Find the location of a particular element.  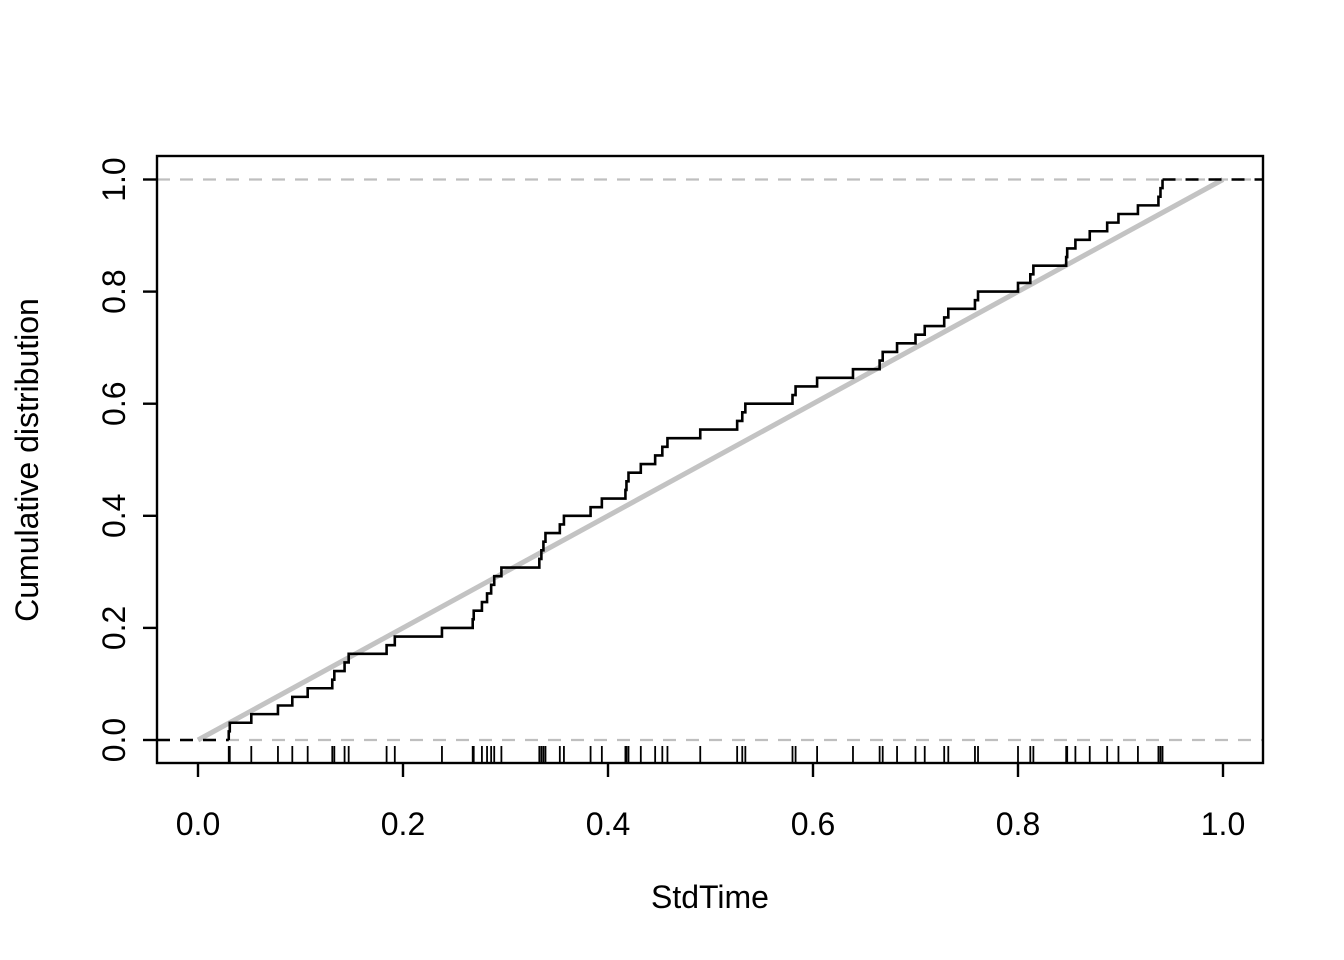

x-tick-label: 1.0 is located at coordinates (1223, 824).